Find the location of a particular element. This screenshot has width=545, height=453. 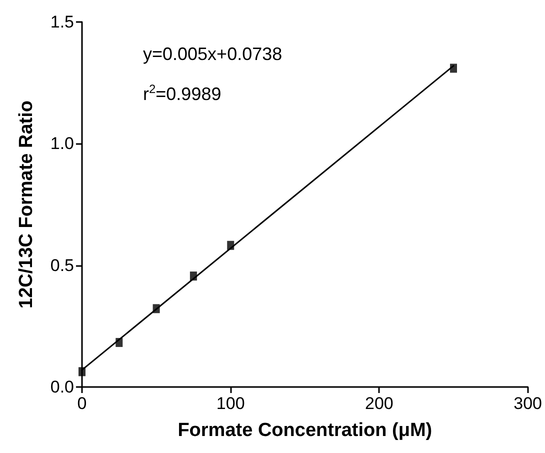

y-tick-label: 1.5 is located at coordinates (62, 22).